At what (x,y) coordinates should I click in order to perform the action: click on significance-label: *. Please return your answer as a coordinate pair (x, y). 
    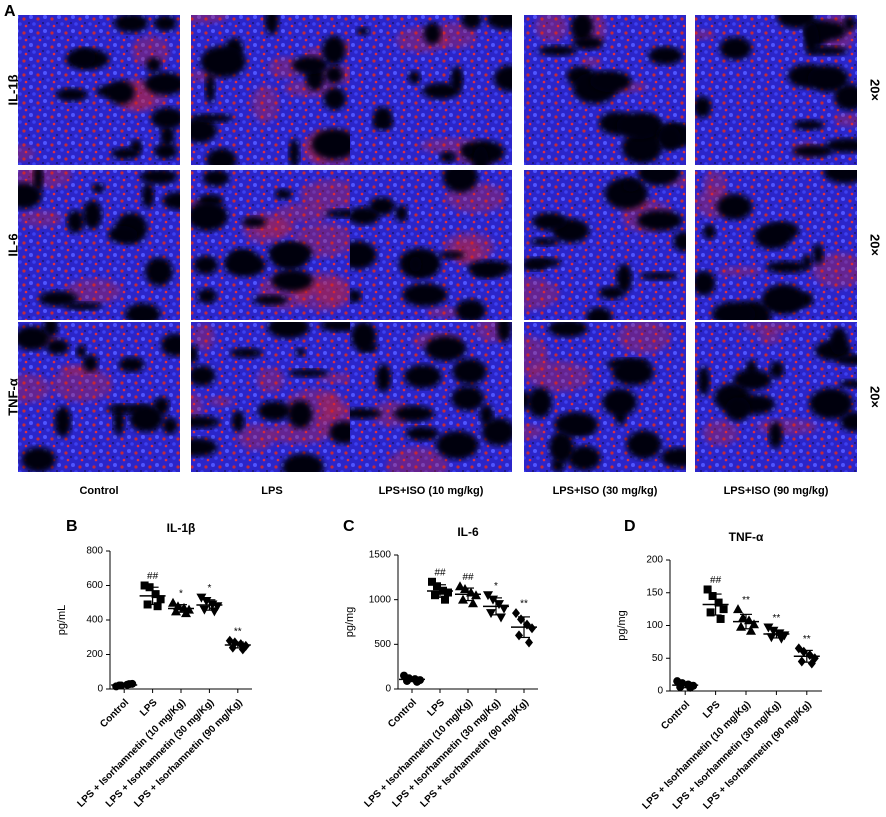
    Looking at the image, I should click on (496, 586).